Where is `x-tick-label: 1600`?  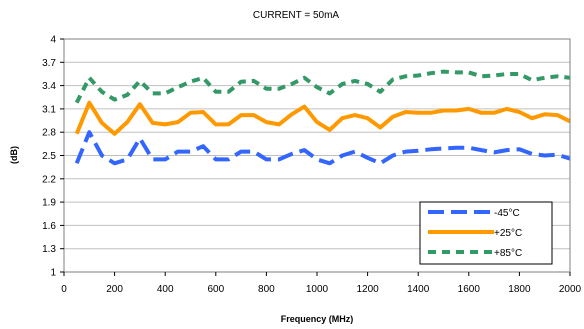 x-tick-label: 1600 is located at coordinates (469, 289).